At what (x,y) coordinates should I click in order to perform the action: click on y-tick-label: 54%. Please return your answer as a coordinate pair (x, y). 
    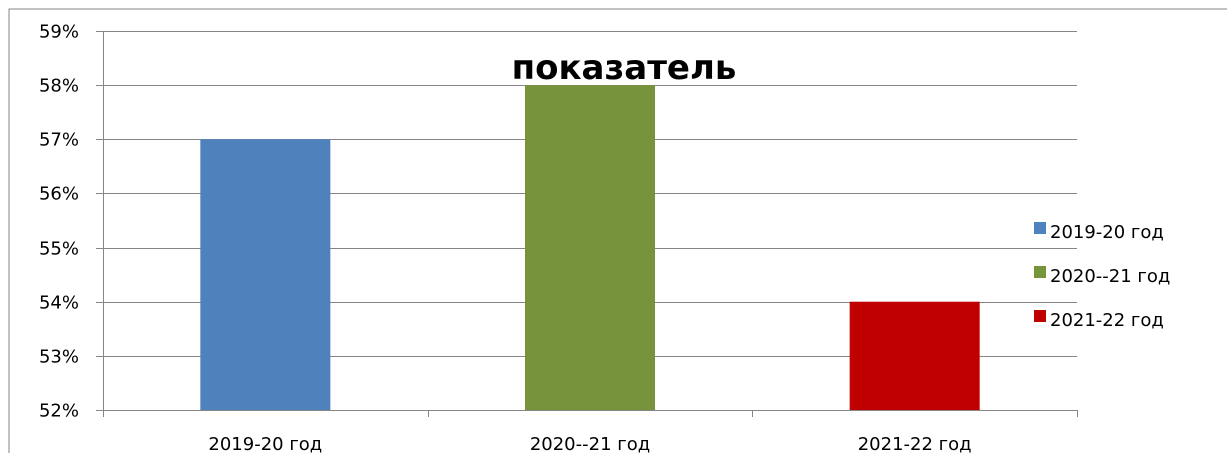
    Looking at the image, I should click on (59, 303).